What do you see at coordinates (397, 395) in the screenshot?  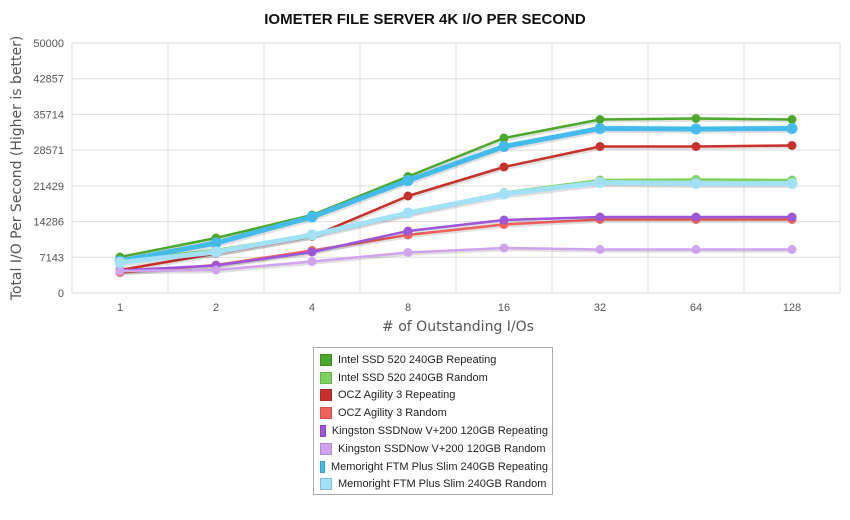 I see `legend-label: OCZ Agility 3 Repeating` at bounding box center [397, 395].